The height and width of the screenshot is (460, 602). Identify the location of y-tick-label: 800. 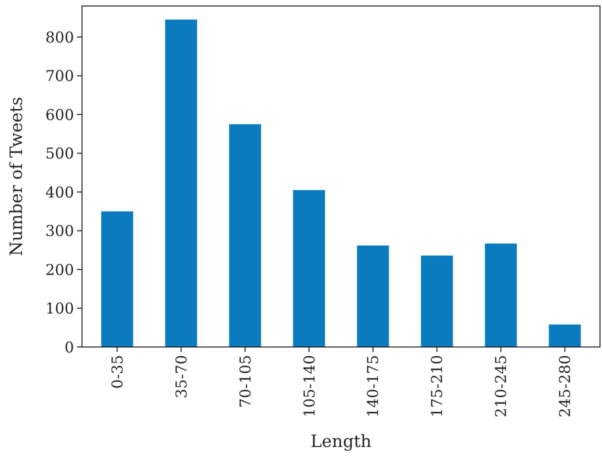
(59, 37).